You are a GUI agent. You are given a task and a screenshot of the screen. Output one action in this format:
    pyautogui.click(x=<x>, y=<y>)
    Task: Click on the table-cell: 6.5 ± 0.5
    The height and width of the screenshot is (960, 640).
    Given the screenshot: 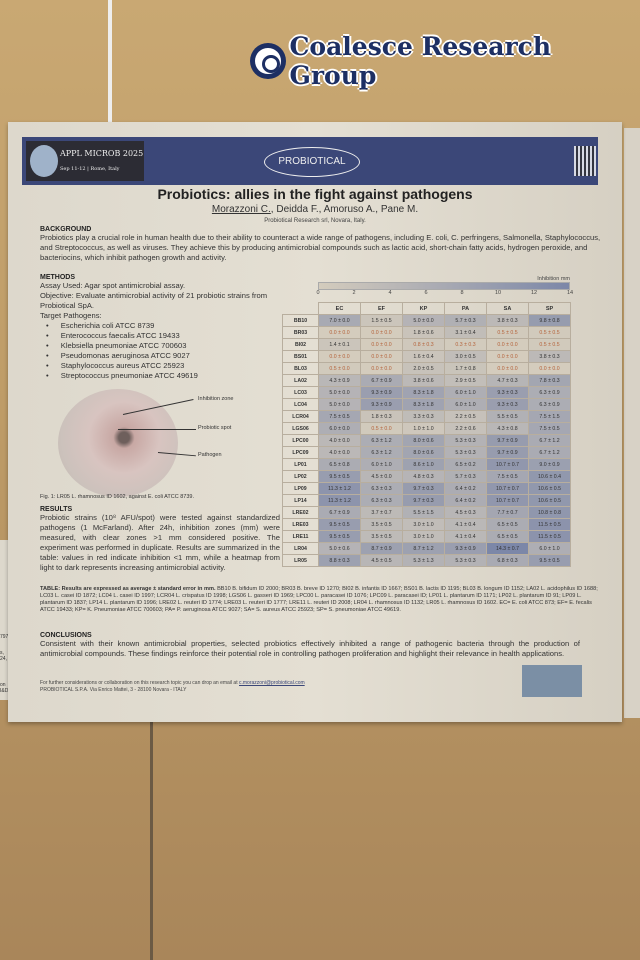 What is the action you would take?
    pyautogui.click(x=507, y=536)
    